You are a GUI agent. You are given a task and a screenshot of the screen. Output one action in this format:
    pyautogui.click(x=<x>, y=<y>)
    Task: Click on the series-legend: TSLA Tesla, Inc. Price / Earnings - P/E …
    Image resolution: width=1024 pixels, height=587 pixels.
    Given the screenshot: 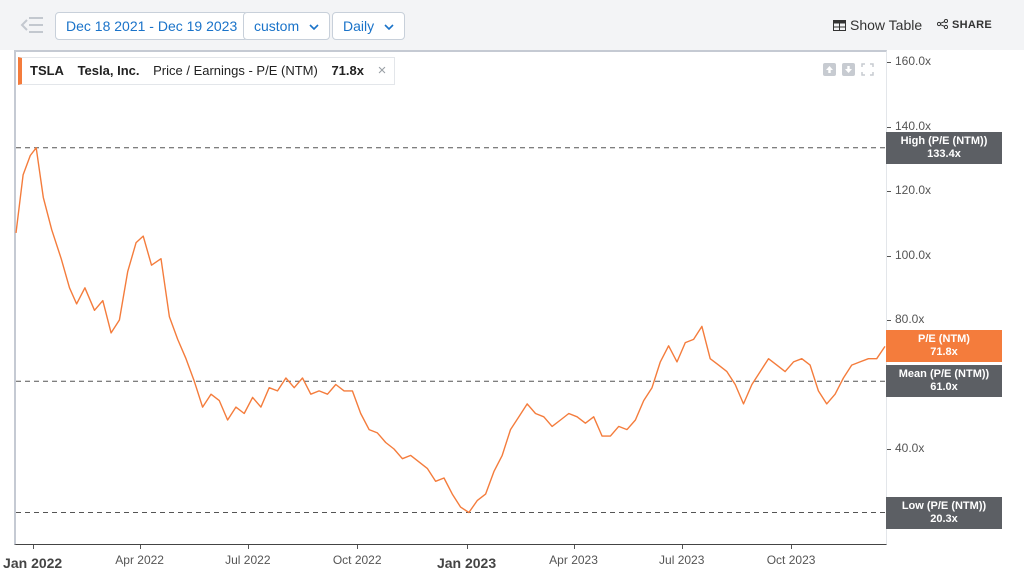 What is the action you would take?
    pyautogui.click(x=207, y=71)
    